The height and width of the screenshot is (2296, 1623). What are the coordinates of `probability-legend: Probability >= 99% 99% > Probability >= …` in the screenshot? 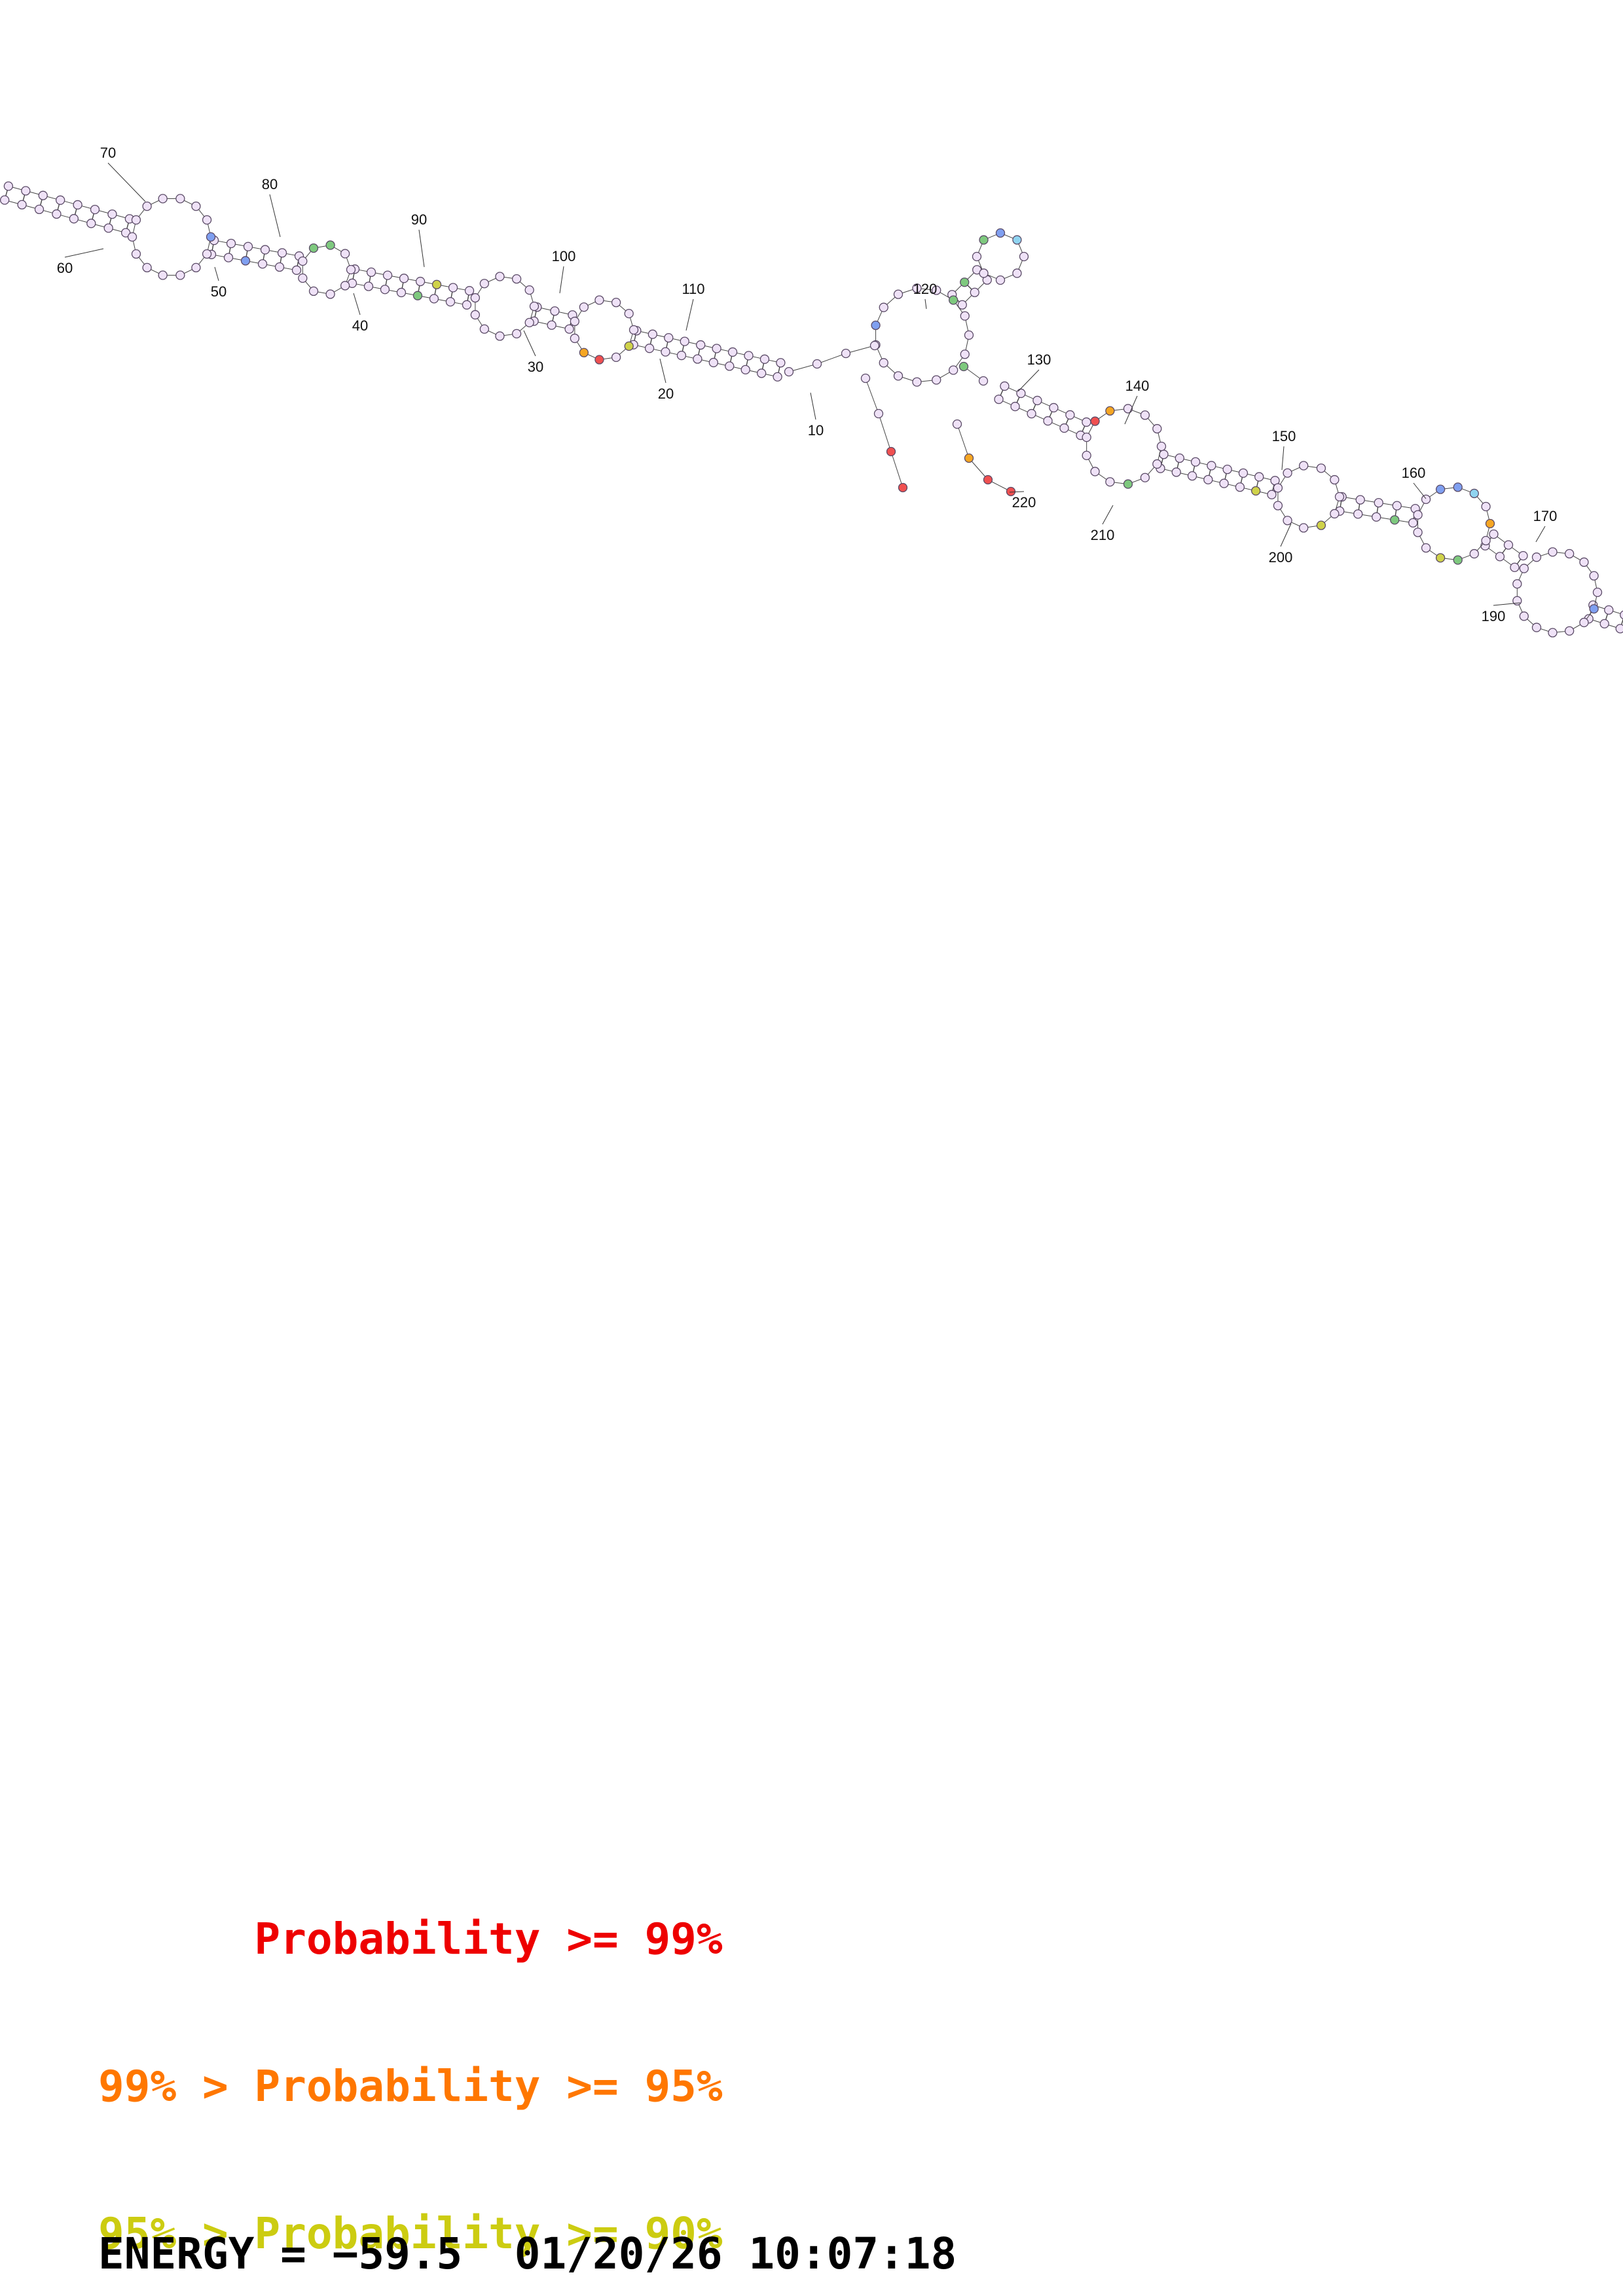 It's located at (410, 2056).